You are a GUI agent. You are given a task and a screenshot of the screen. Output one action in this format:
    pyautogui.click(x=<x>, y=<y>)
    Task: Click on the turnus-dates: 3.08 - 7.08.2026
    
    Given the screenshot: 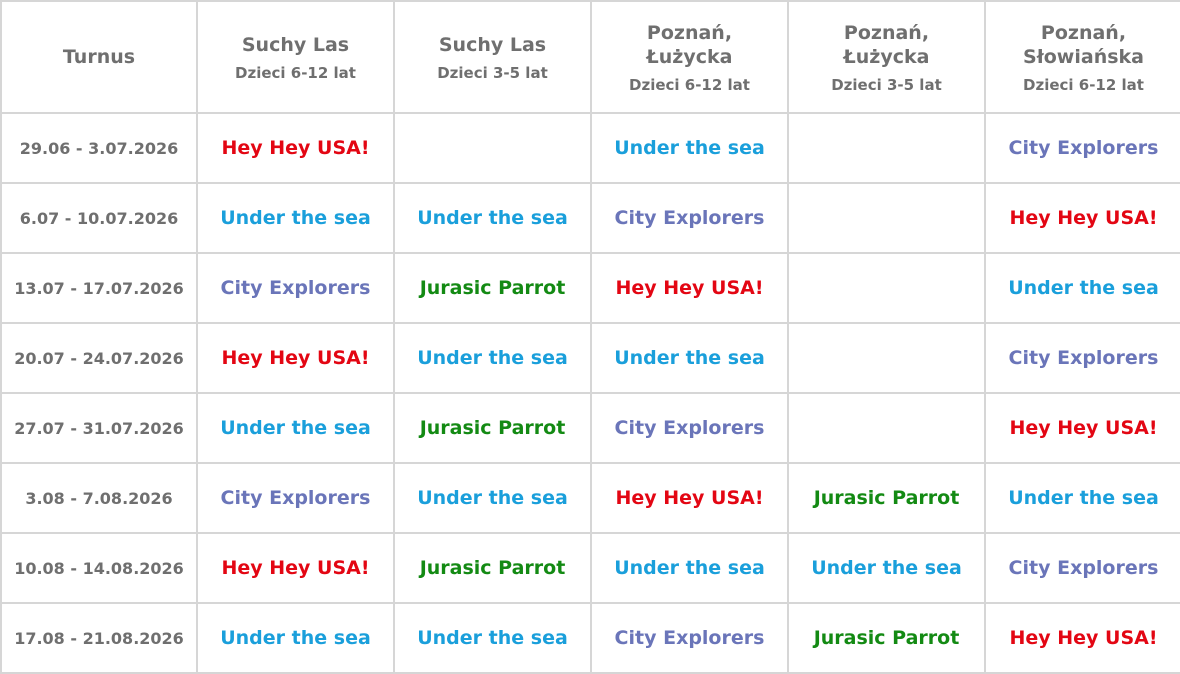 What is the action you would take?
    pyautogui.click(x=99, y=498)
    